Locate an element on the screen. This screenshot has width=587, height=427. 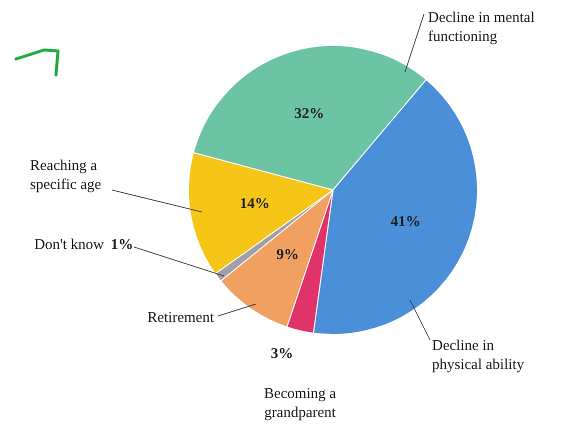
data-label: 3% is located at coordinates (282, 354).